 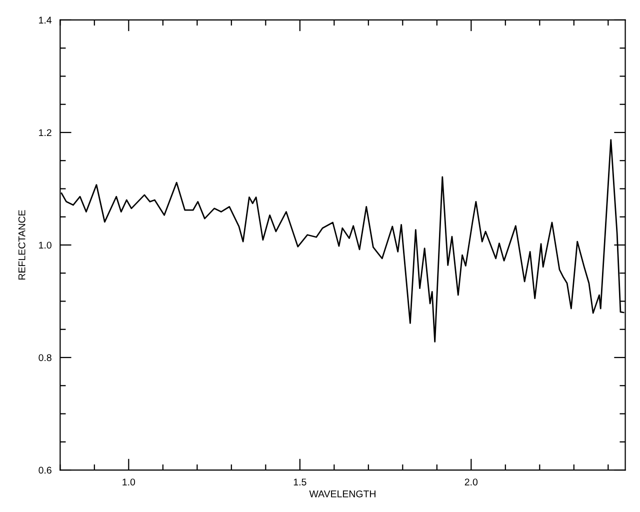 What do you see at coordinates (342, 494) in the screenshot?
I see `x-axis-title: WAVELENGTH` at bounding box center [342, 494].